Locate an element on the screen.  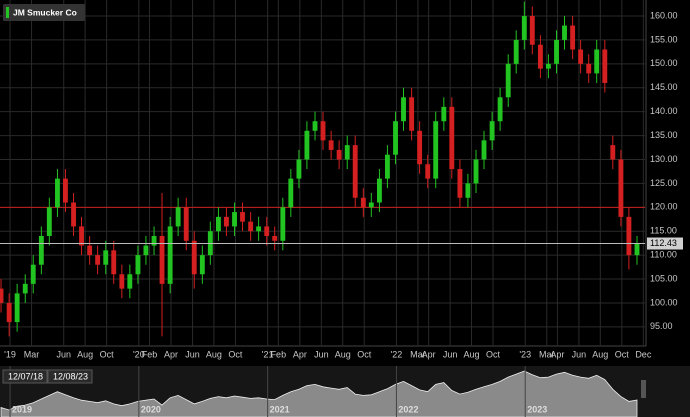
x-tick-label: '21 is located at coordinates (268, 354).